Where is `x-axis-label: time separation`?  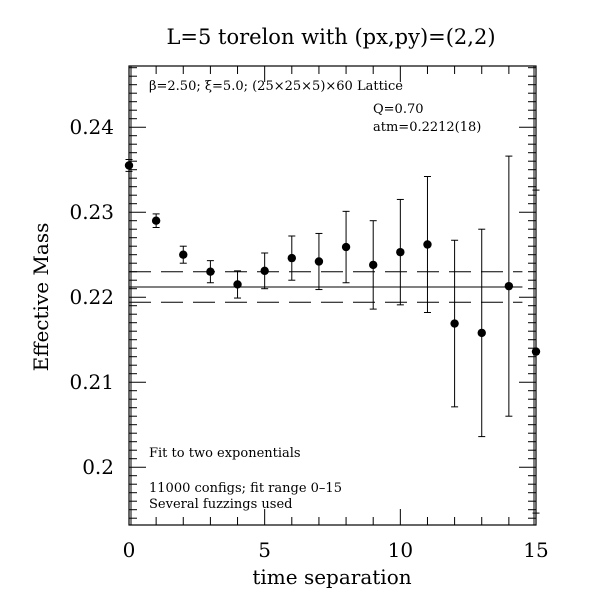 x-axis-label: time separation is located at coordinates (331, 577).